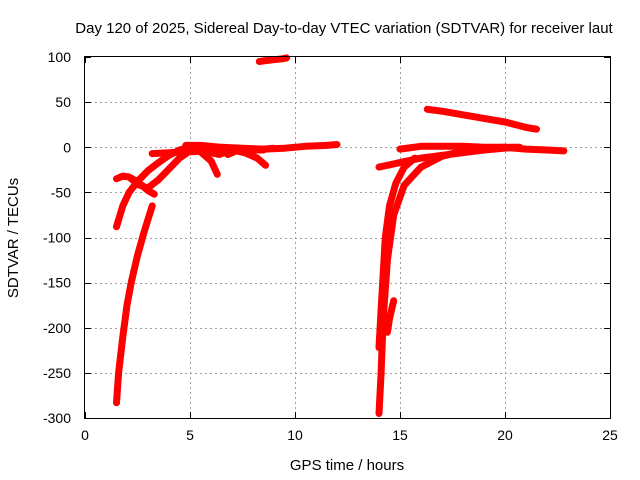 The height and width of the screenshot is (480, 640). Describe the element at coordinates (57, 373) in the screenshot. I see `y-tick-label: -250` at that location.